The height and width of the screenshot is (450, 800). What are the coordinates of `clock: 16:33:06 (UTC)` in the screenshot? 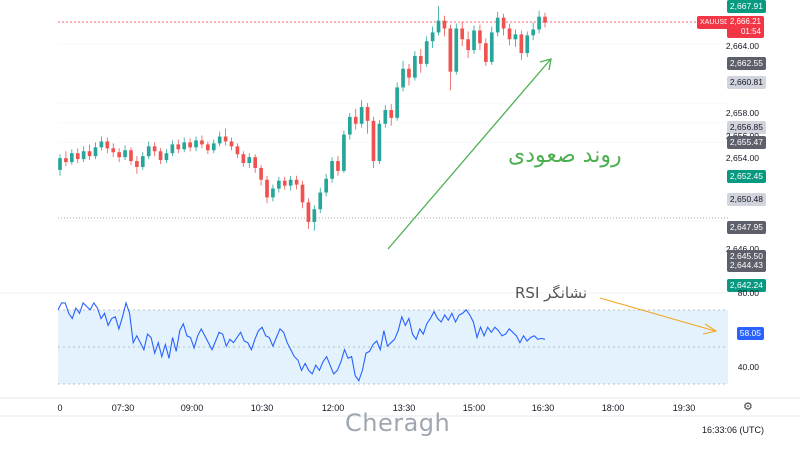 It's located at (732, 430).